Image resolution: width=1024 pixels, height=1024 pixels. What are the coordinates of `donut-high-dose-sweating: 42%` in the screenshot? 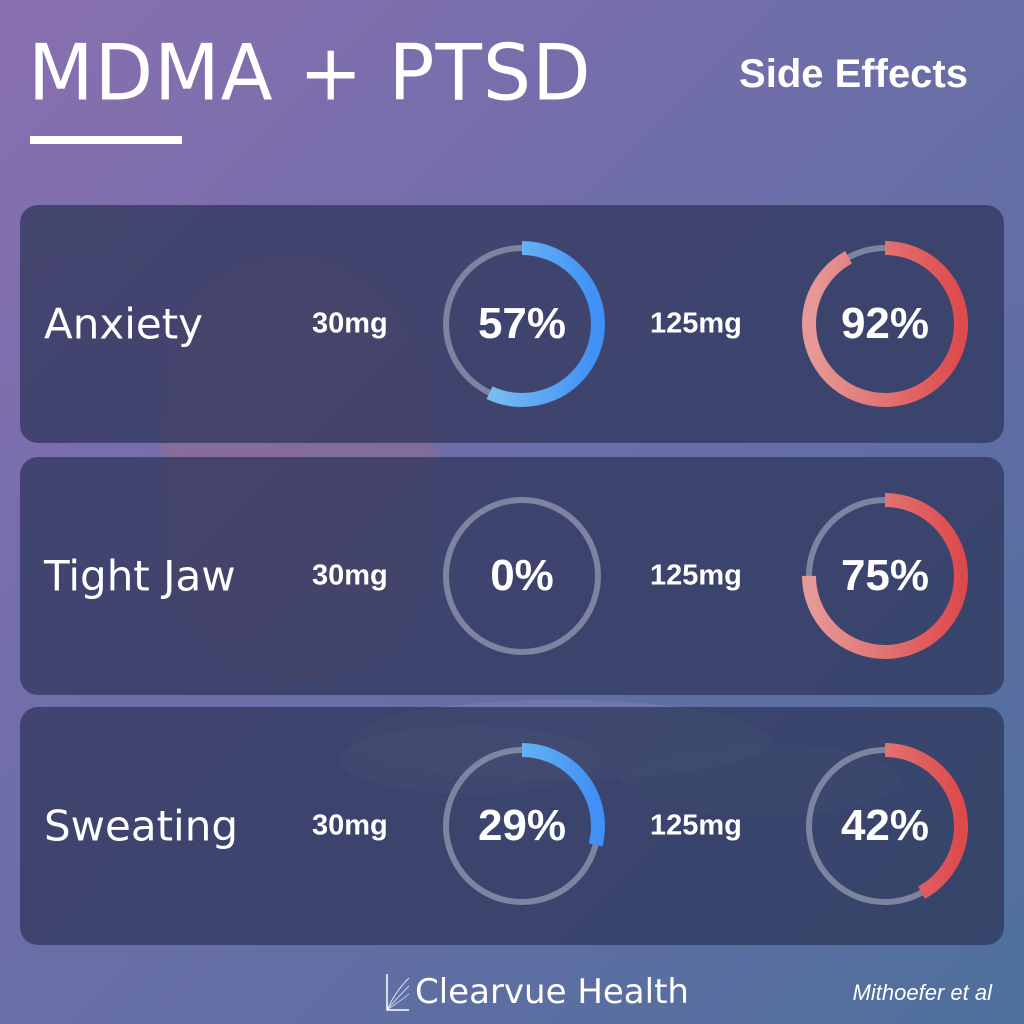 It's located at (885, 826).